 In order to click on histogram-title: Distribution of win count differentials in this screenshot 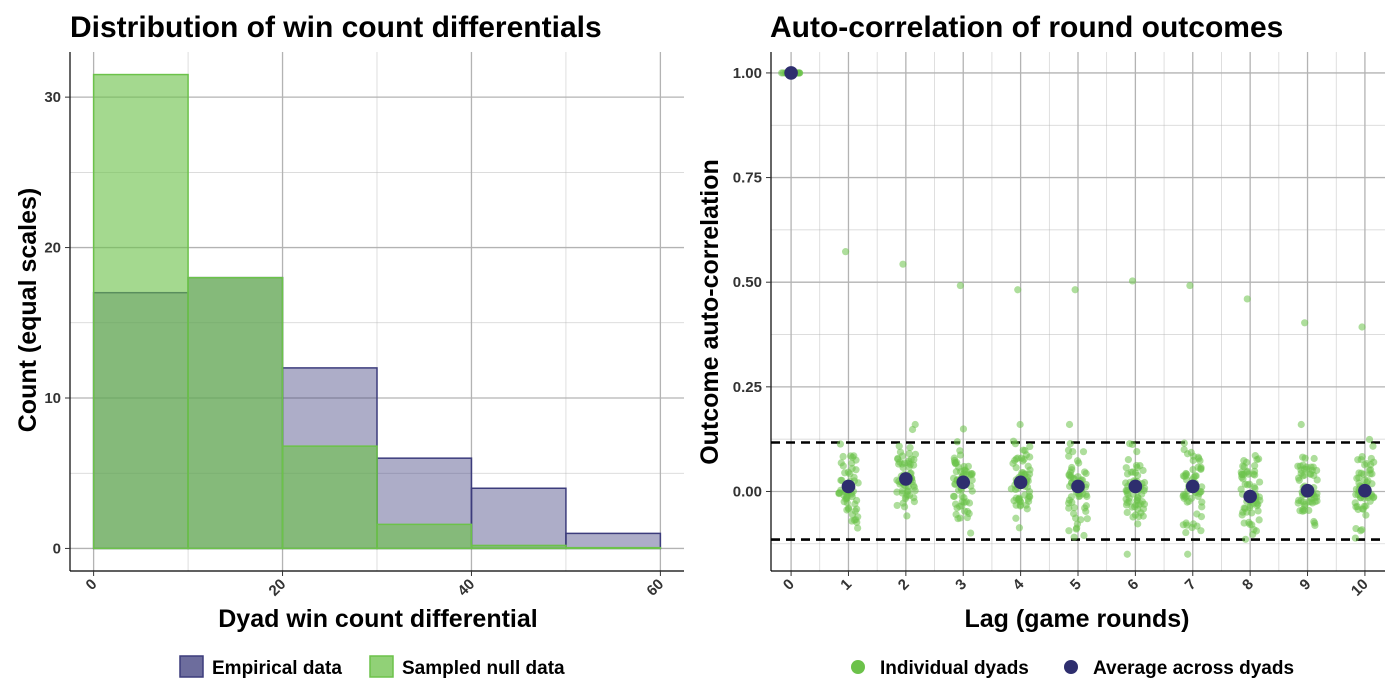, I will do `click(336, 27)`.